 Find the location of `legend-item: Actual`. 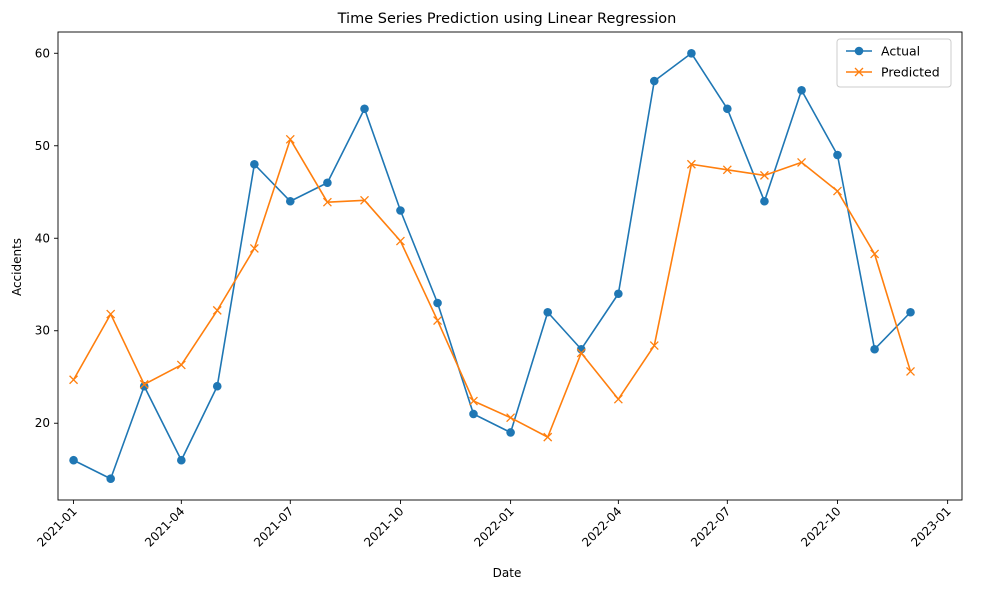

legend-item: Actual is located at coordinates (883, 51).